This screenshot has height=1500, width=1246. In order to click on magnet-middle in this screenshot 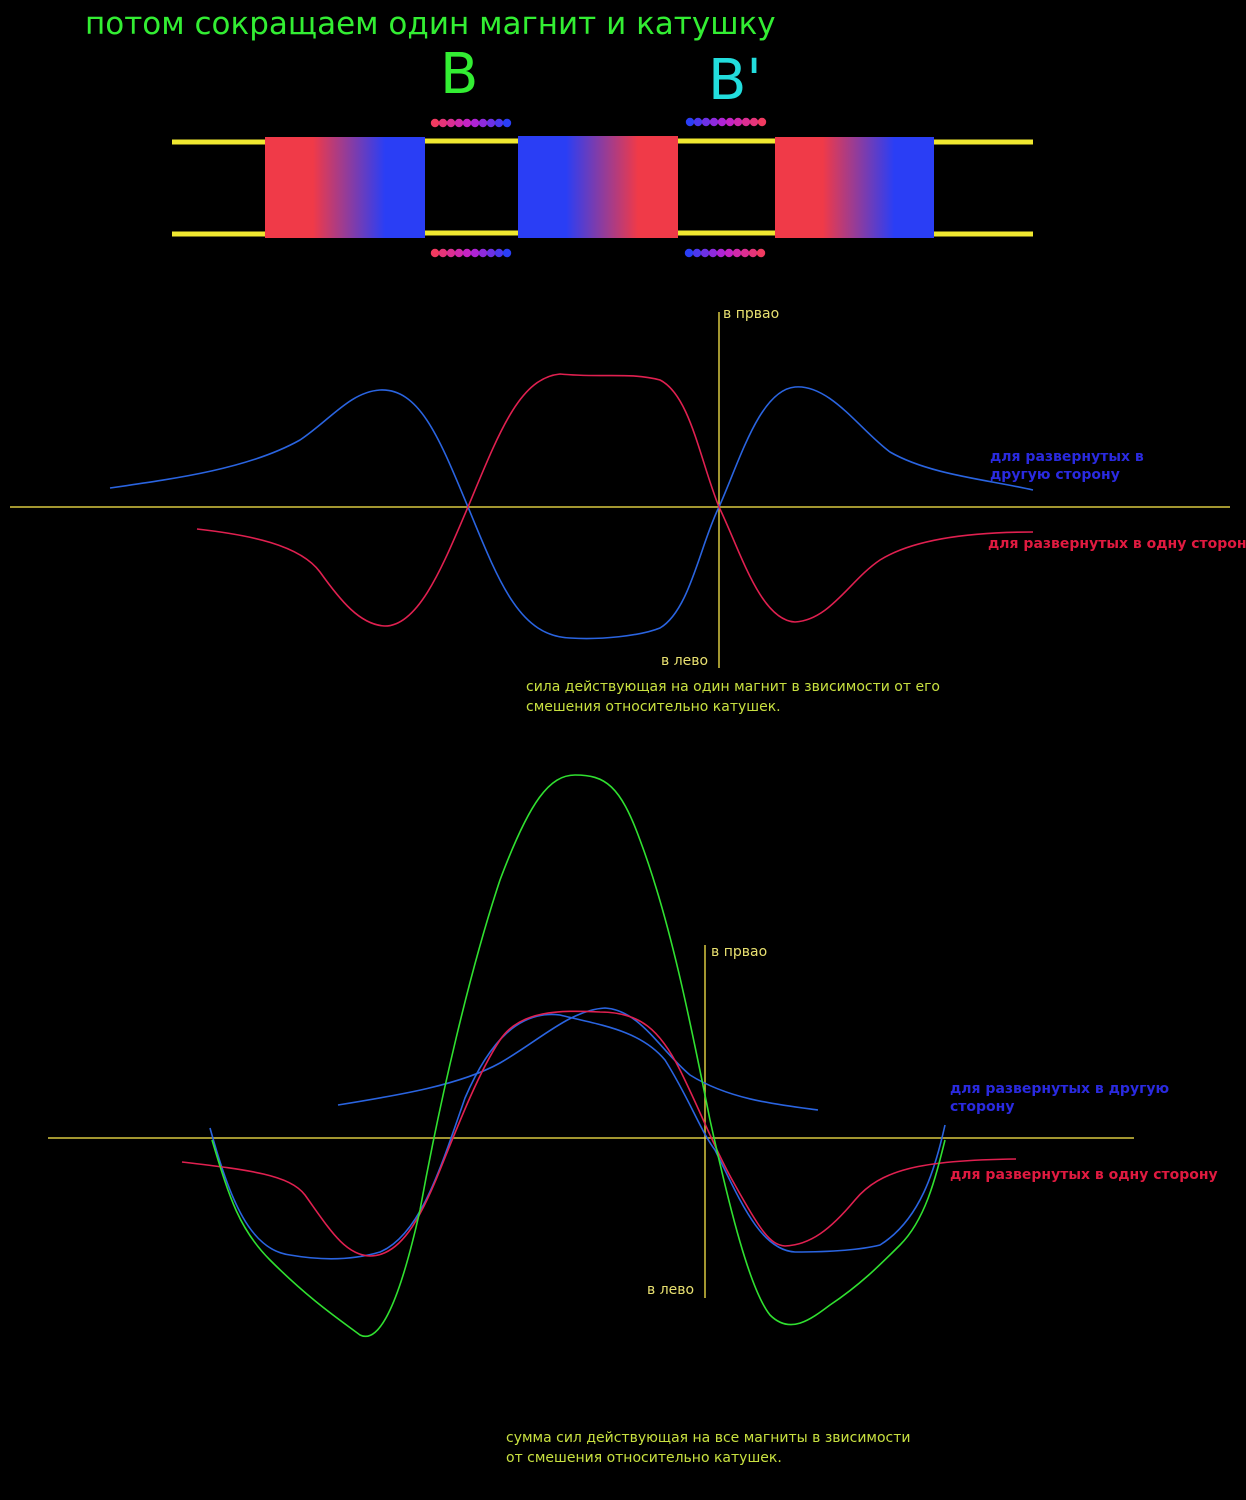, I will do `click(598, 187)`.